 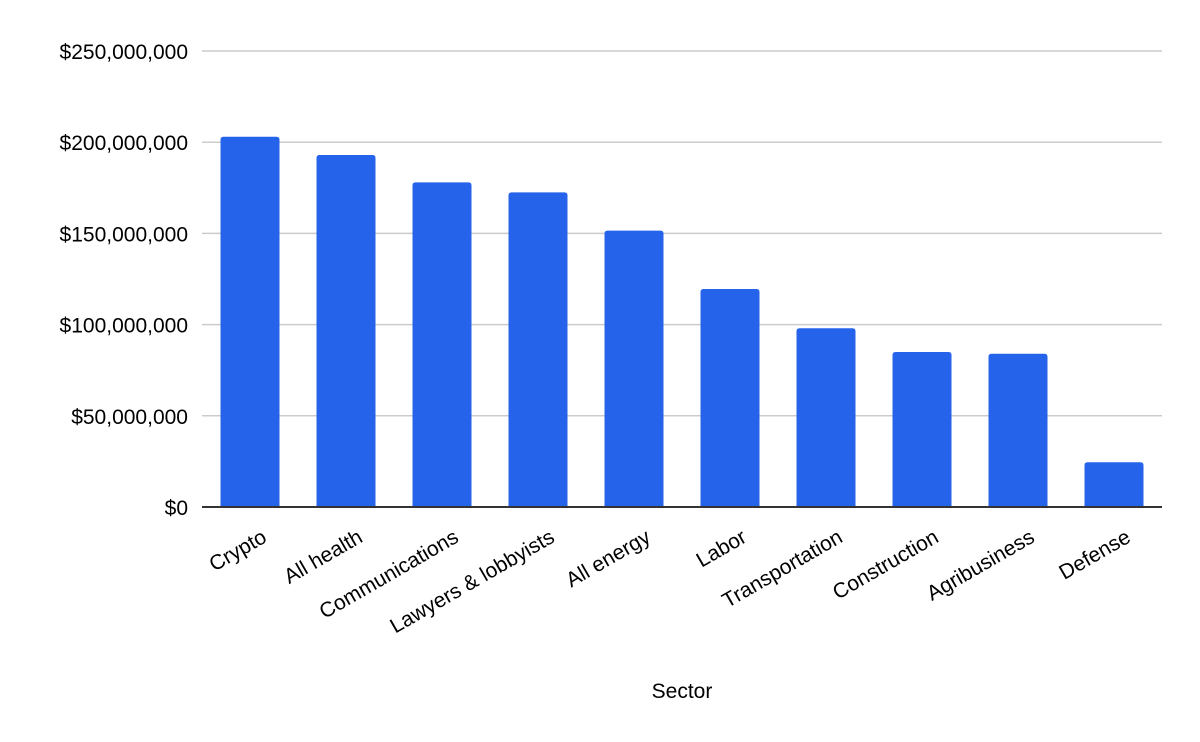 I want to click on x-tick-label: All health, so click(x=323, y=556).